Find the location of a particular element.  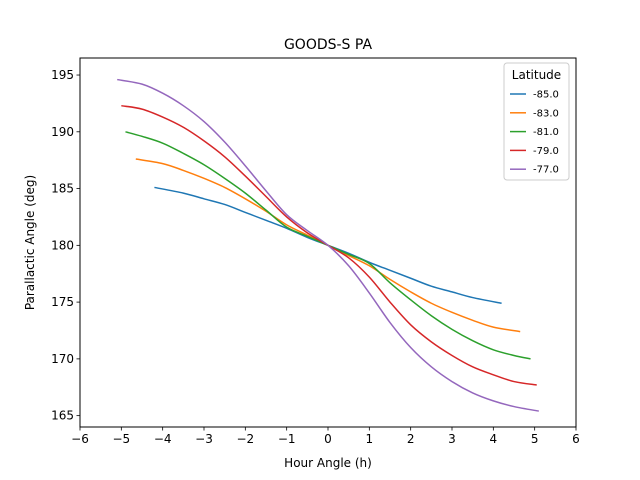

legend-label: -81.0 is located at coordinates (546, 132).